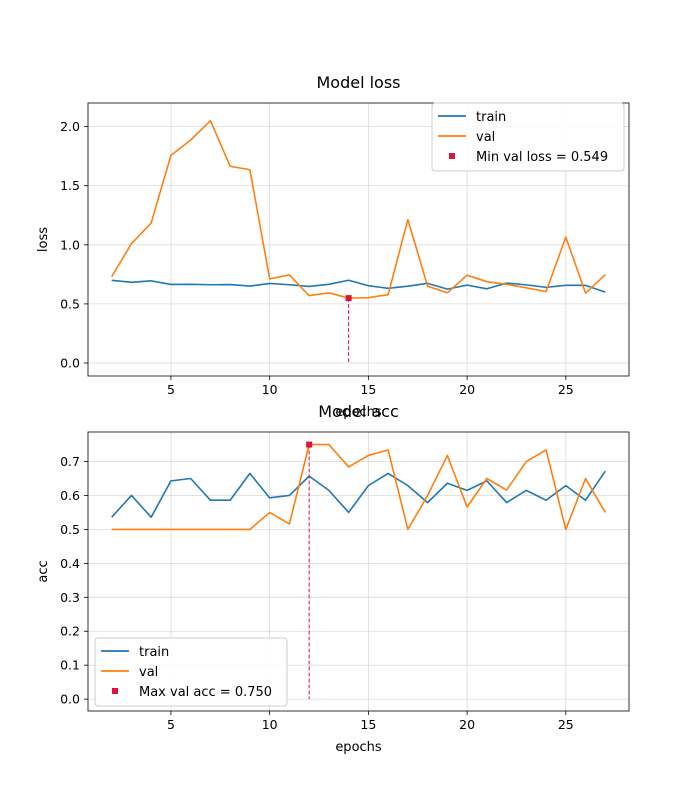 The width and height of the screenshot is (700, 800). Describe the element at coordinates (43, 571) in the screenshot. I see `y-axis-label: acc` at that location.